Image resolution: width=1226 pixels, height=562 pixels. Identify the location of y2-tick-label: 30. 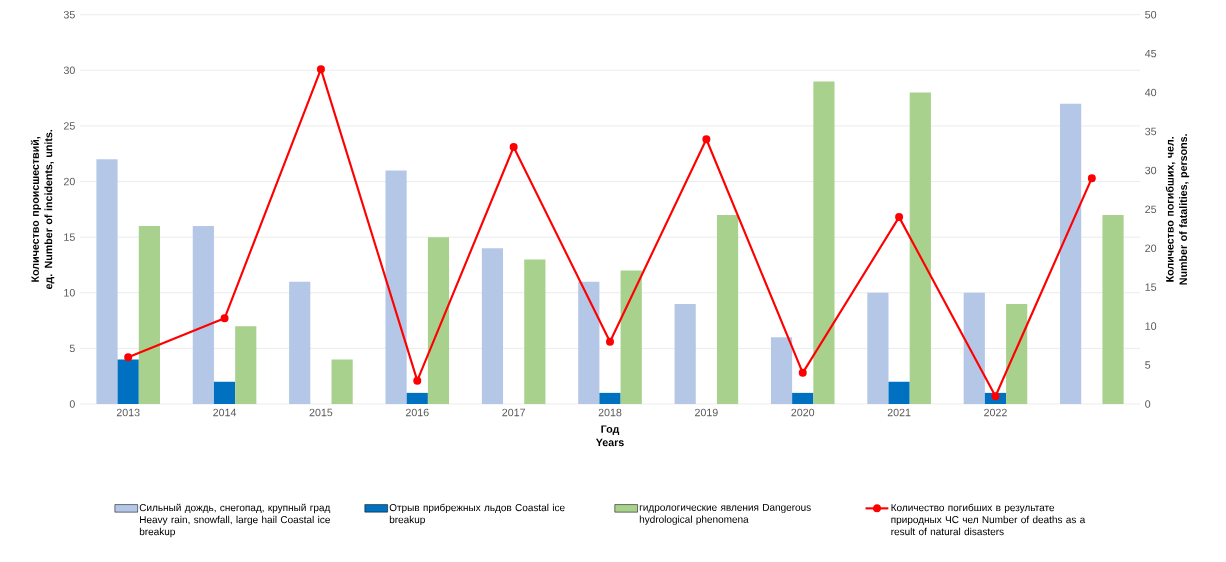
(1151, 170).